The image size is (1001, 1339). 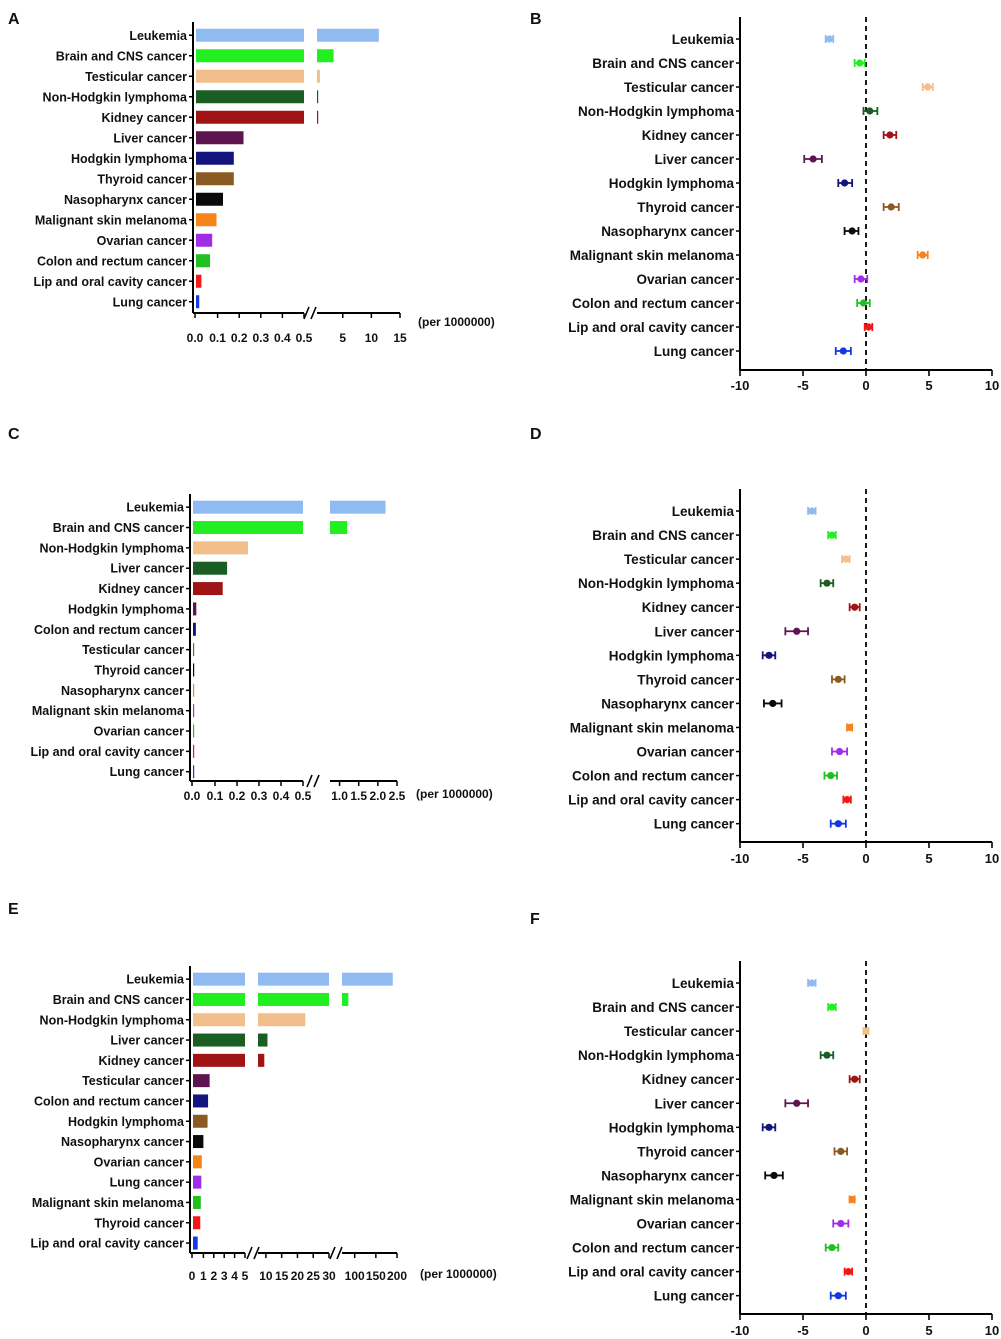 I want to click on panel-c-axis-break, so click(x=316, y=781).